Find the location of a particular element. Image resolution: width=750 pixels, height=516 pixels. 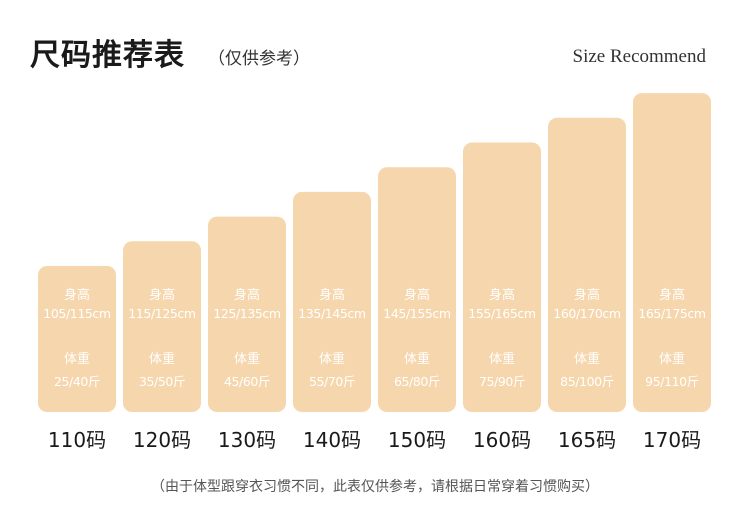

size-label: 130码 is located at coordinates (247, 440).